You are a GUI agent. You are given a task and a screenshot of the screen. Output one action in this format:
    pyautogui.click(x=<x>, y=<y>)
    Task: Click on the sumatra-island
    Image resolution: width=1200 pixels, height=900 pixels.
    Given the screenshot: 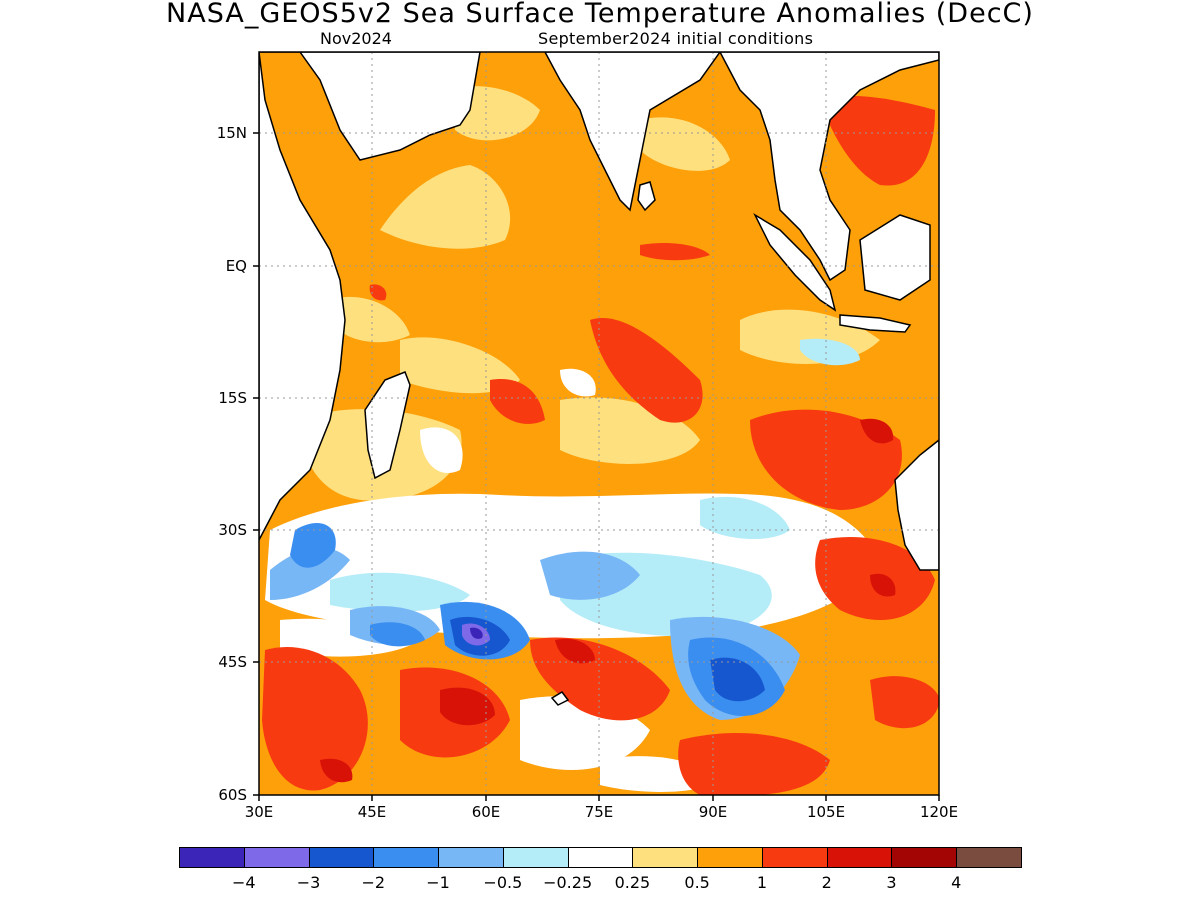 What is the action you would take?
    pyautogui.click(x=795, y=262)
    